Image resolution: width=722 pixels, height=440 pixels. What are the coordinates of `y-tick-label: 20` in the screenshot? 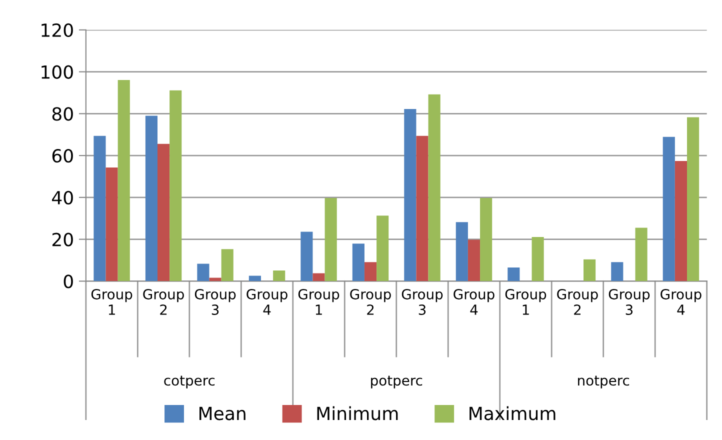 It's located at (62, 239).